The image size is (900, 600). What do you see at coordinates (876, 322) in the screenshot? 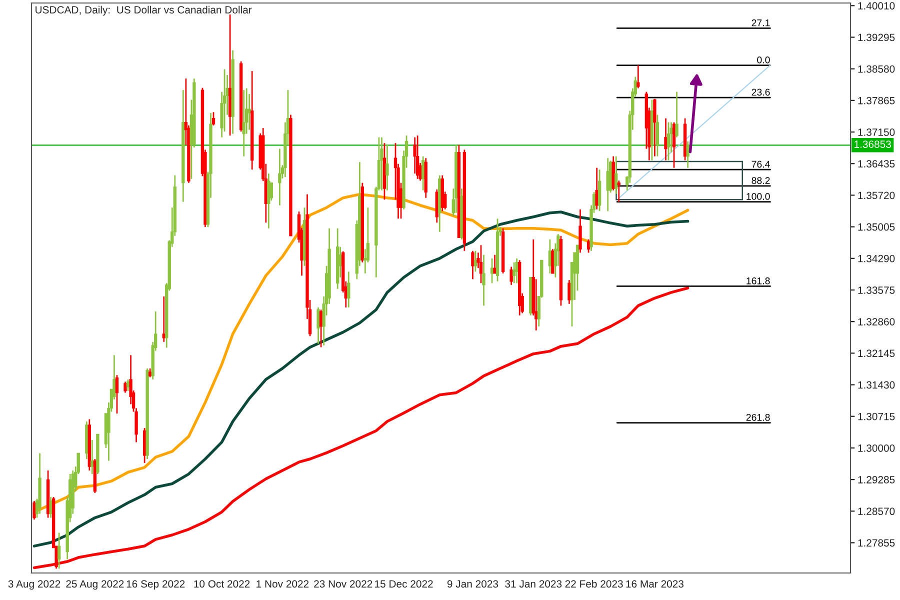
I see `y-tick-label: 1.32860` at bounding box center [876, 322].